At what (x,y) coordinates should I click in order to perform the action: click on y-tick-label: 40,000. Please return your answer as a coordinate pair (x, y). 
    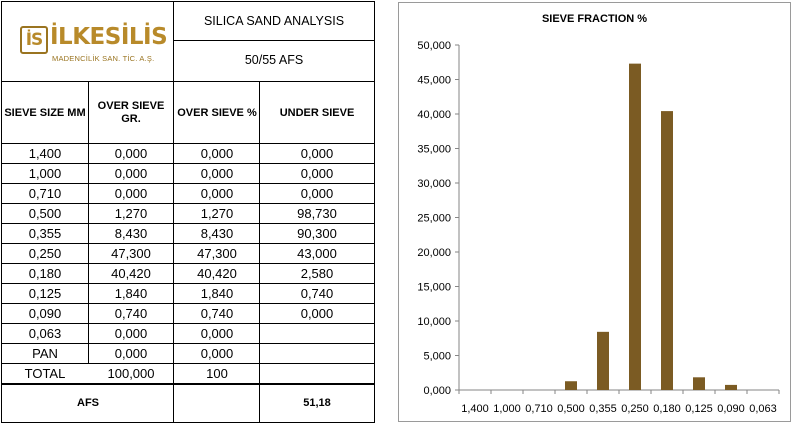
    Looking at the image, I should click on (434, 115).